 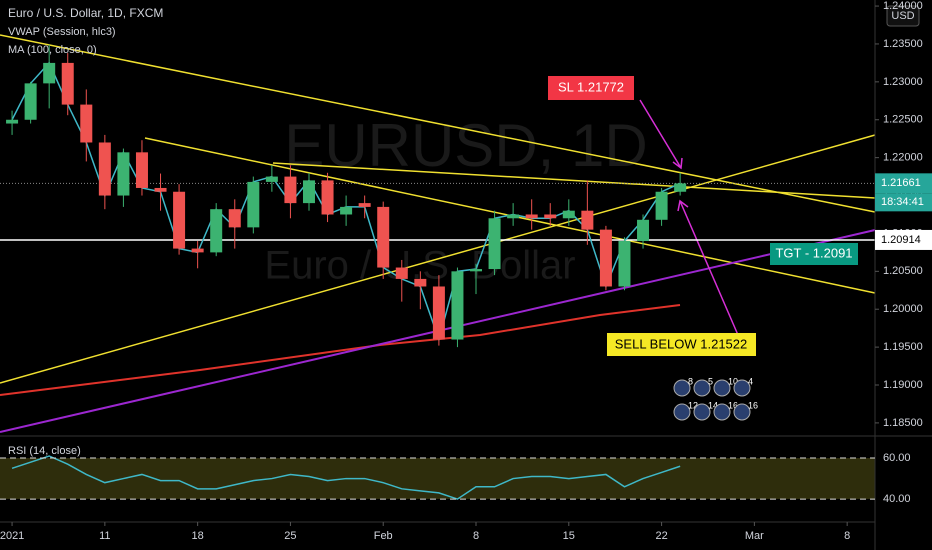 What do you see at coordinates (903, 120) in the screenshot?
I see `y-tick-label: 1.22500` at bounding box center [903, 120].